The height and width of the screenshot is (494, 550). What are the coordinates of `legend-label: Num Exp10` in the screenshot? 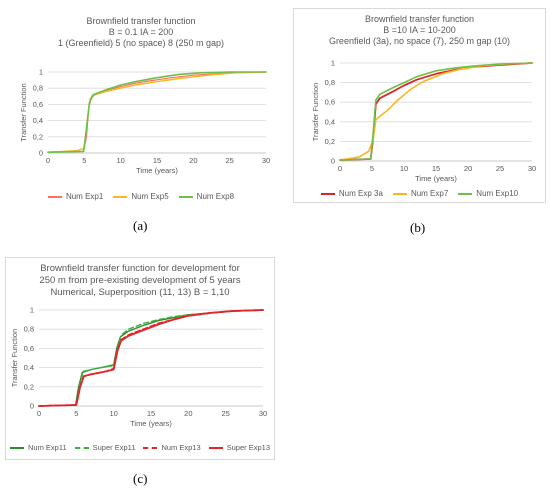 It's located at (497, 193).